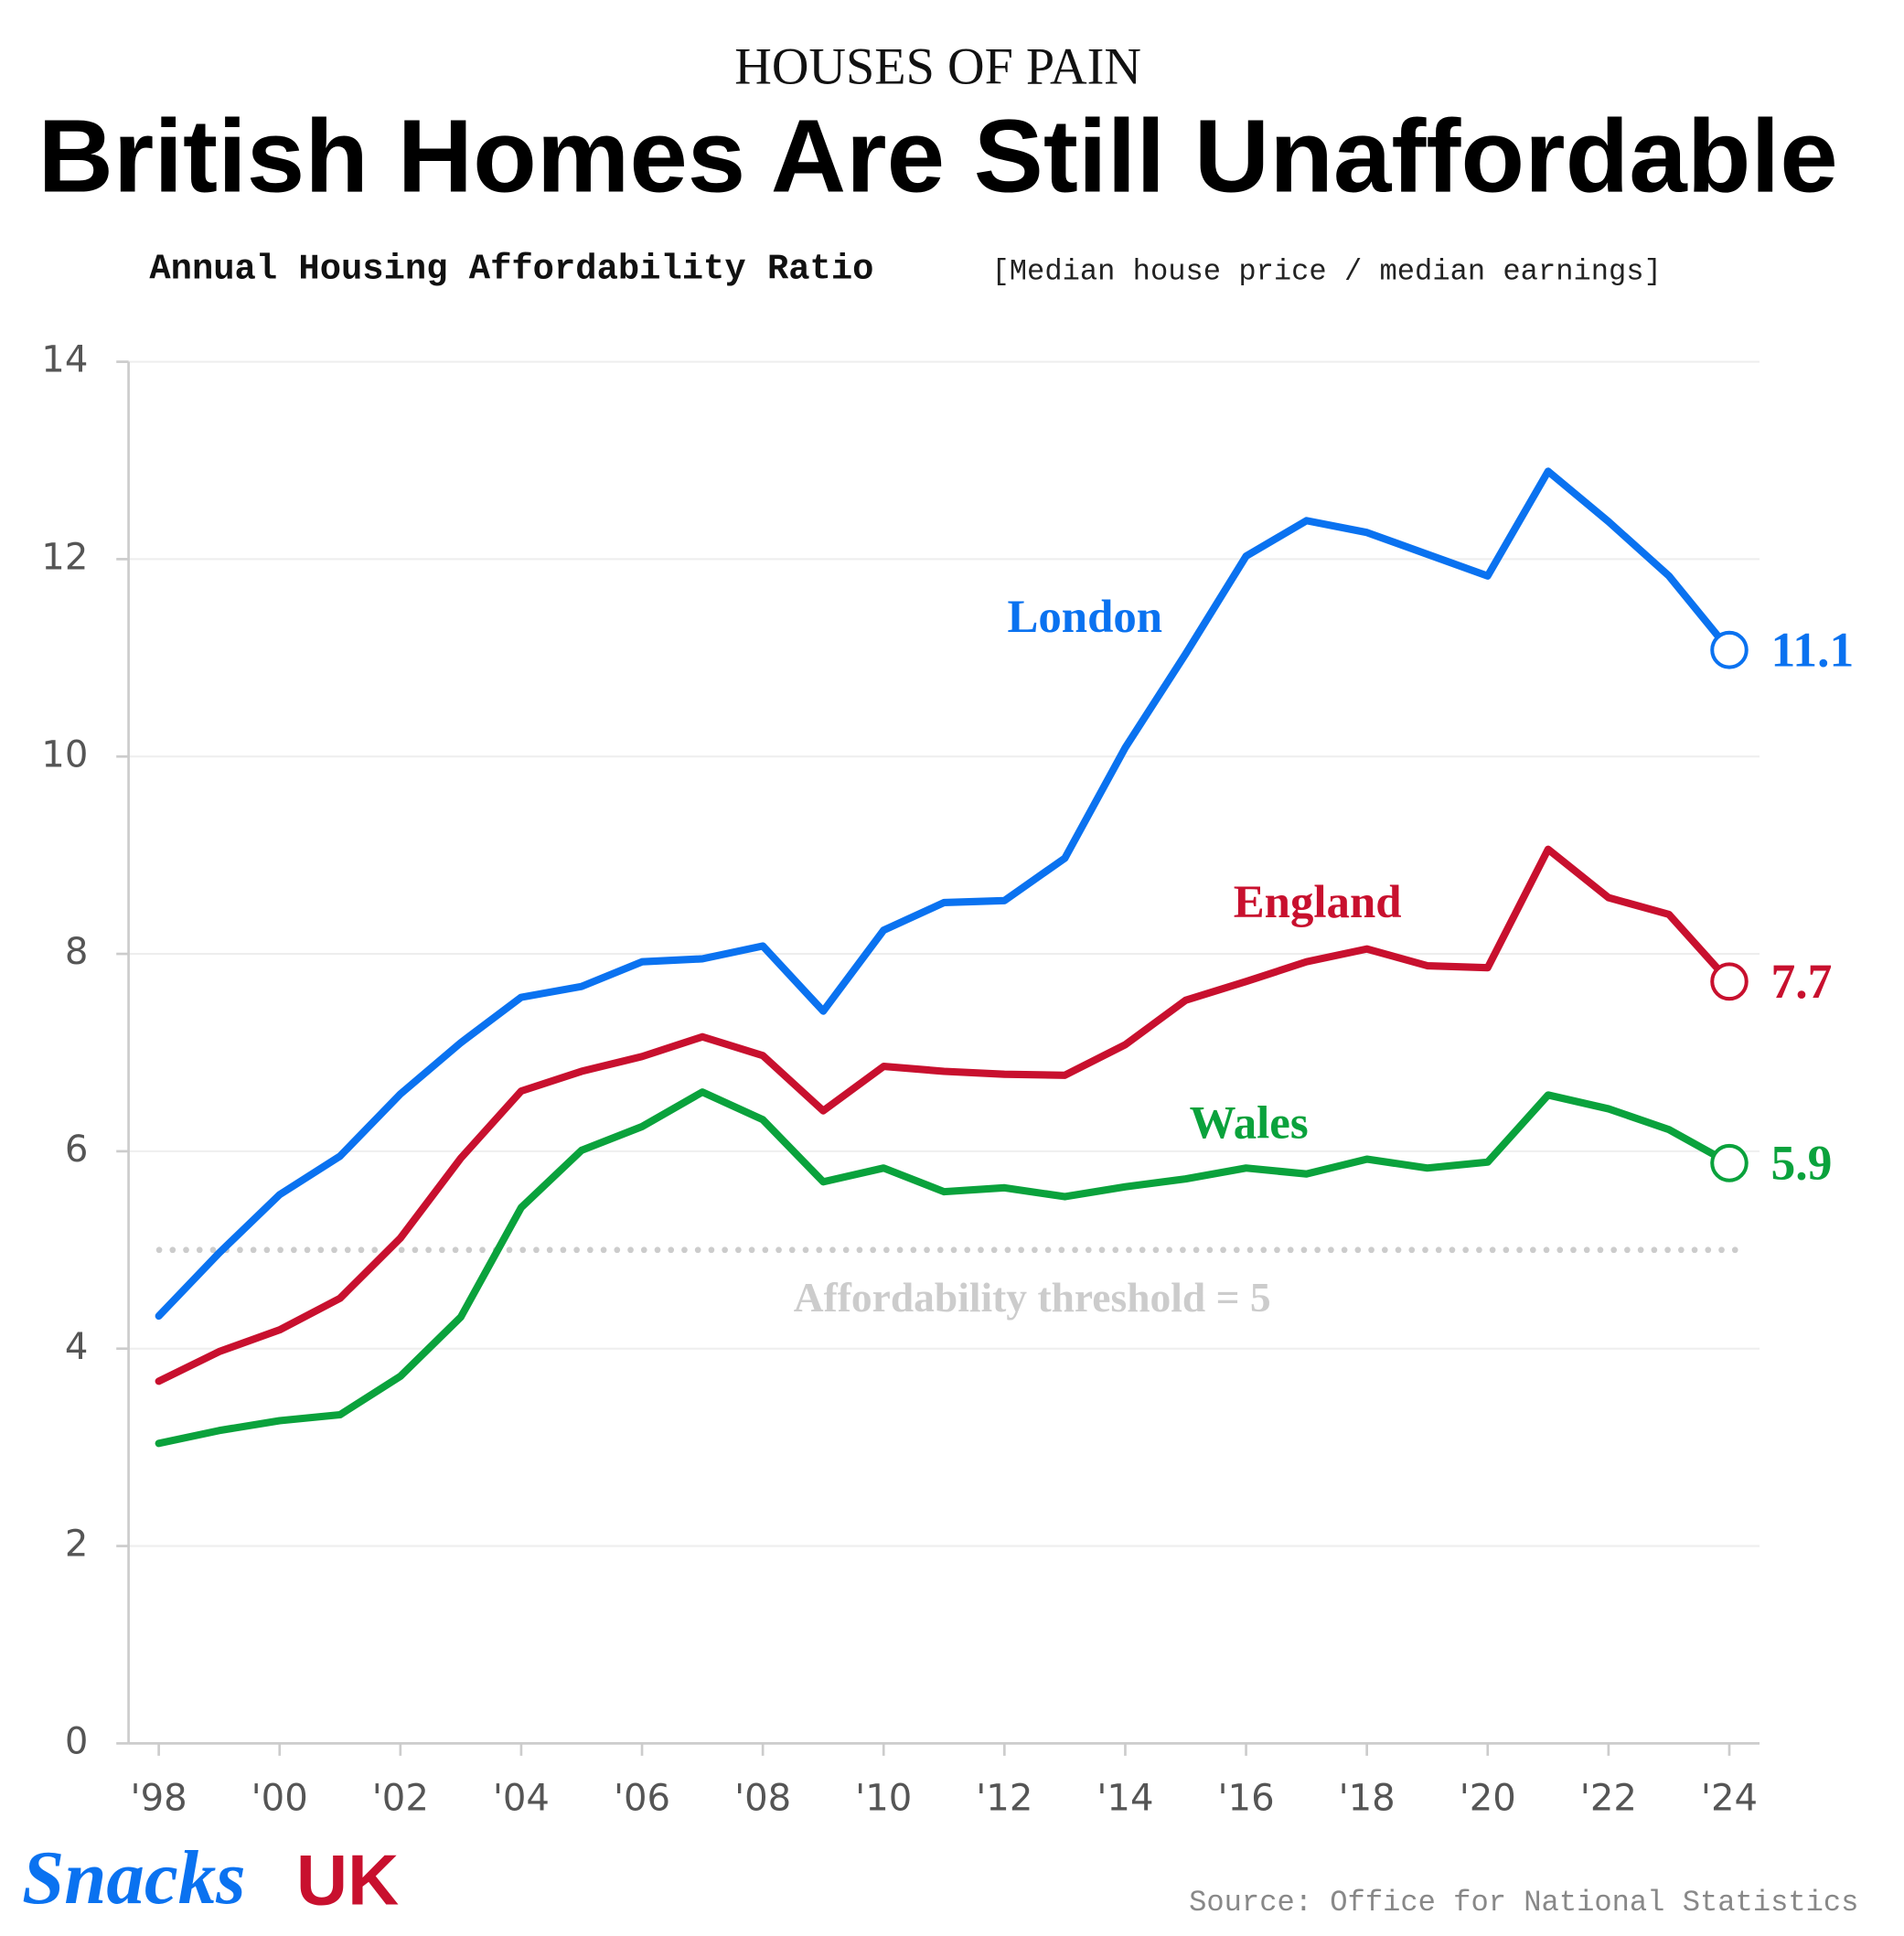  Describe the element at coordinates (159, 1797) in the screenshot. I see `x-tick-label: '98` at that location.